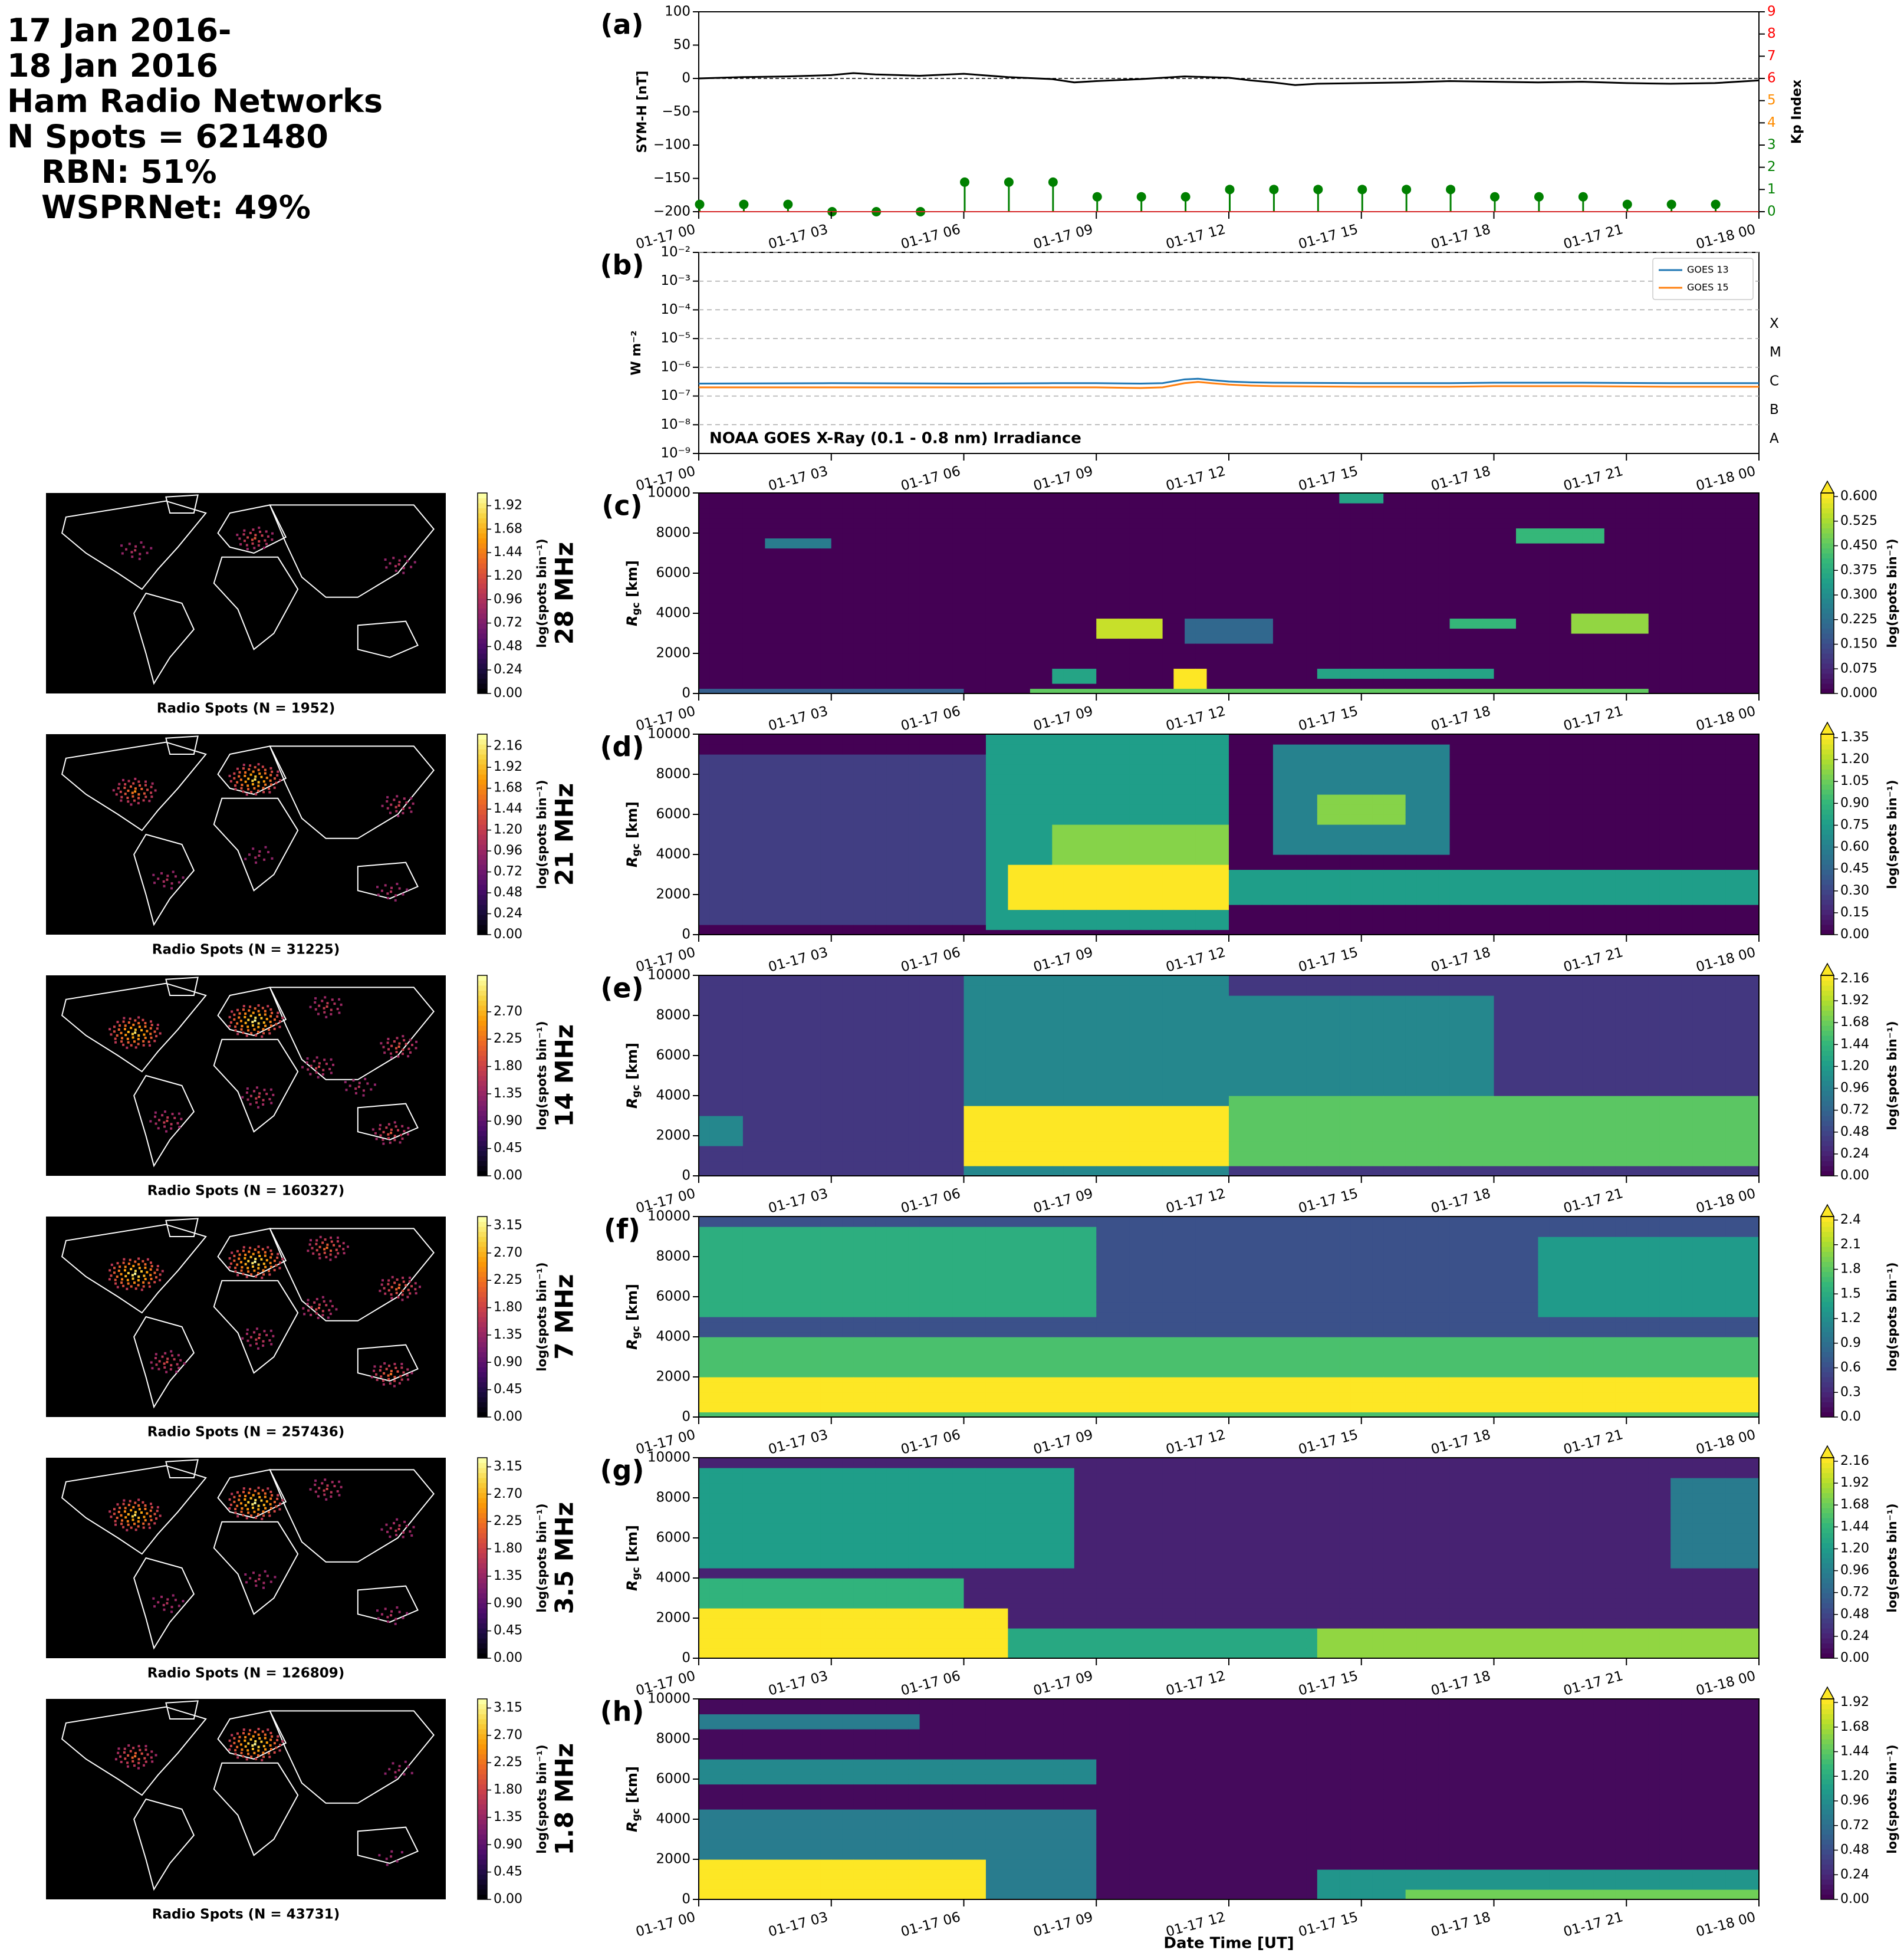 Image resolution: width=1904 pixels, height=1956 pixels. What do you see at coordinates (1197, 237) in the screenshot?
I see `panel-a-xtick-label: 01-17 12` at bounding box center [1197, 237].